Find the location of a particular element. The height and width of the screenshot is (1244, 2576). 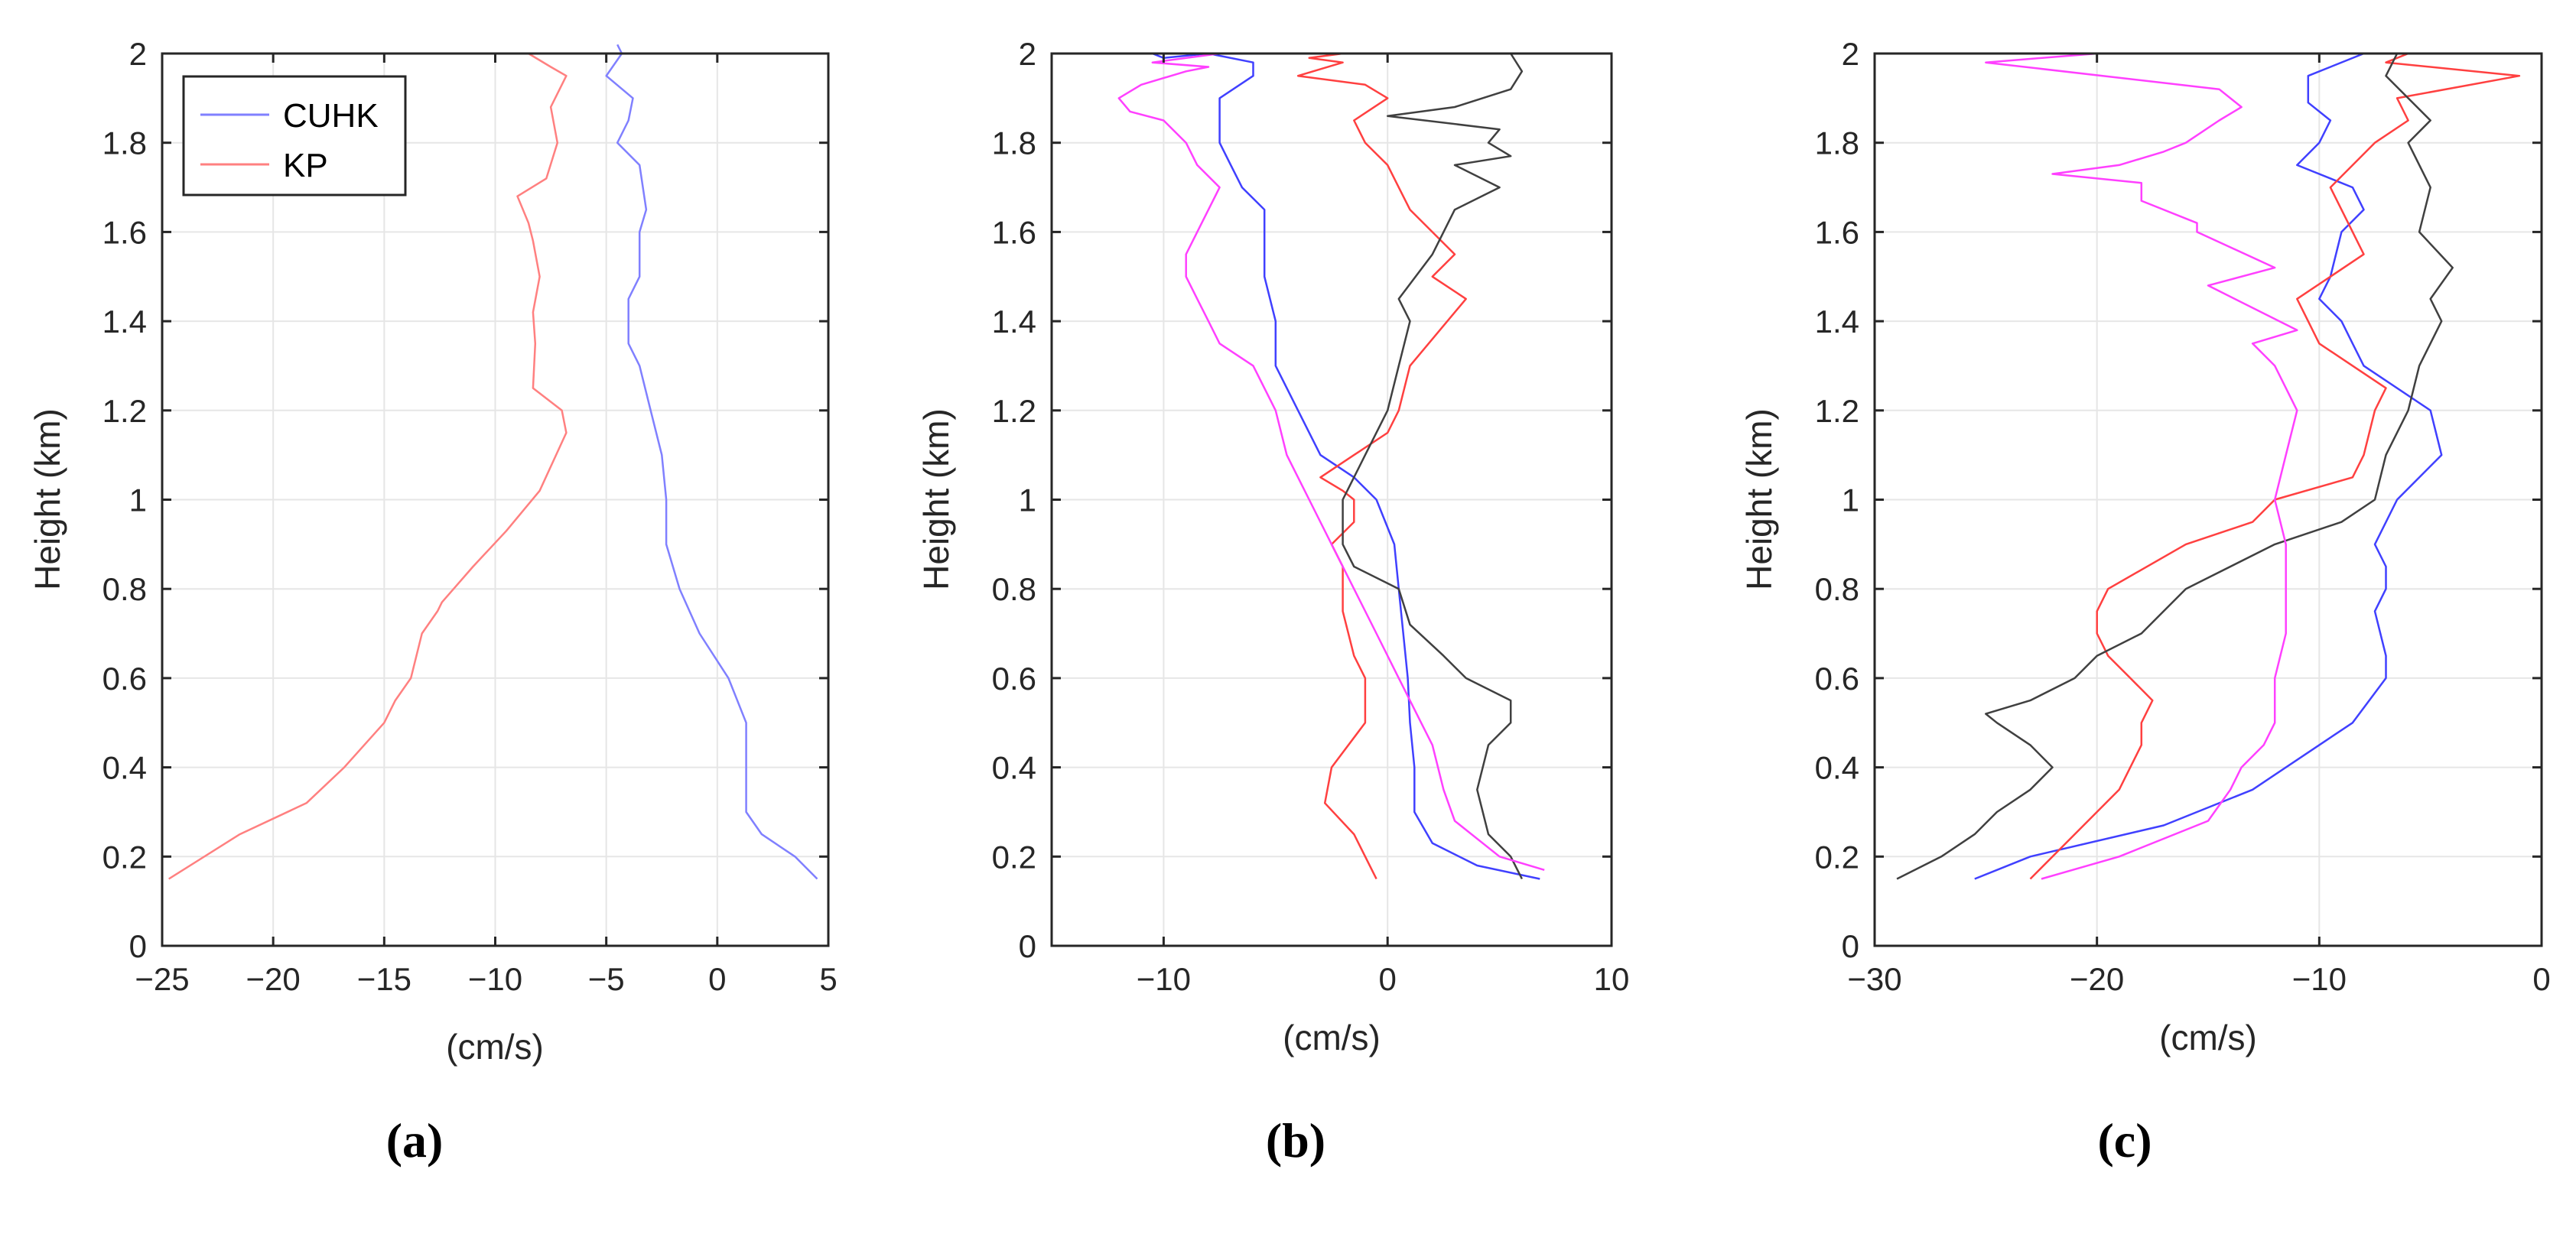

panel-c-series-black is located at coordinates (2175, 466).